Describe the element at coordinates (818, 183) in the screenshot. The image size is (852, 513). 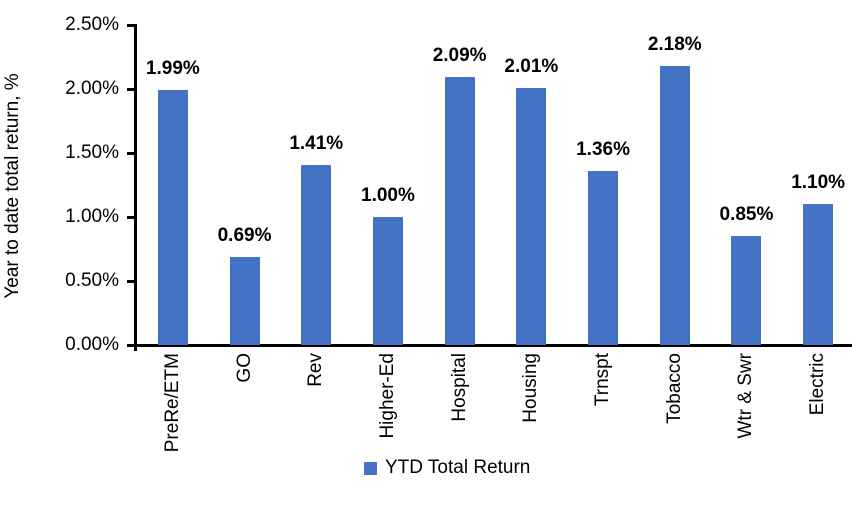
I see `bar-value-label: 1.10%` at that location.